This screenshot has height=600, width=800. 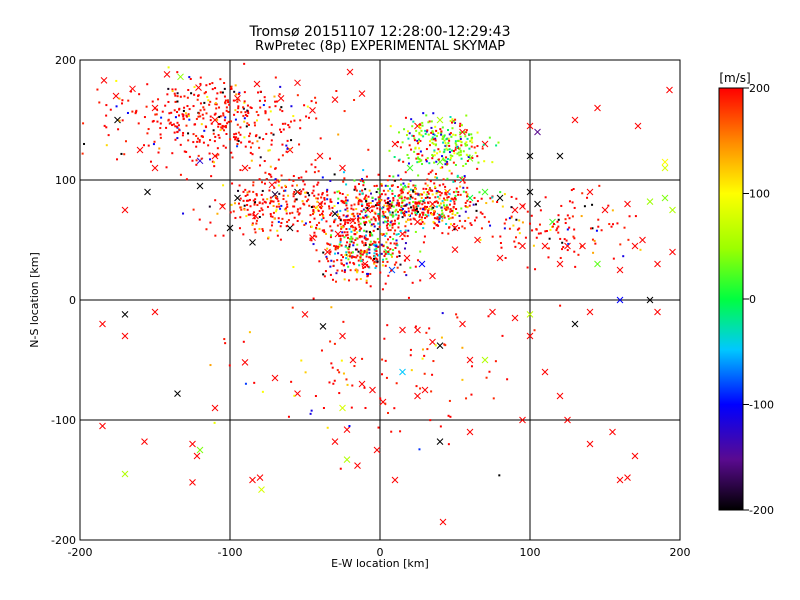 I want to click on y-tick-label: 200, so click(x=65, y=60).